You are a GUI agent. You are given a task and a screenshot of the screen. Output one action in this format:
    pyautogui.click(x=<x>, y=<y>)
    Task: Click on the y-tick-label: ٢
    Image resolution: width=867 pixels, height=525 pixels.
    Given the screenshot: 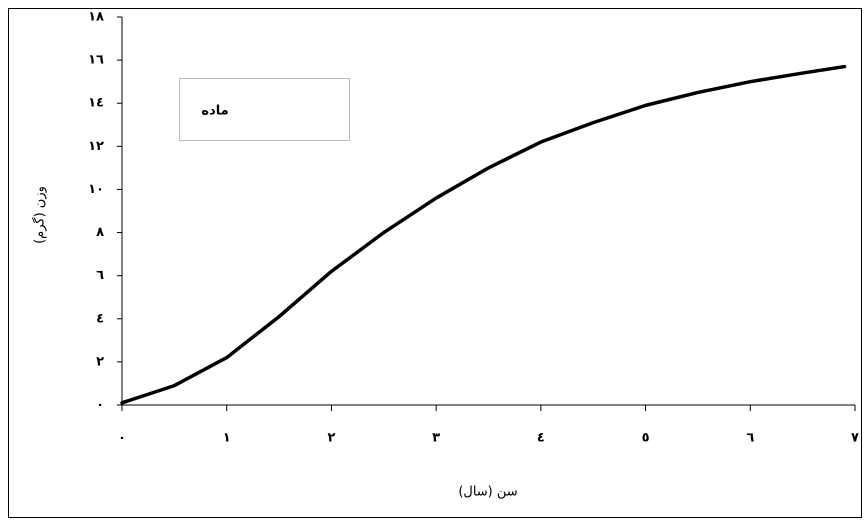 What is the action you would take?
    pyautogui.click(x=100, y=361)
    